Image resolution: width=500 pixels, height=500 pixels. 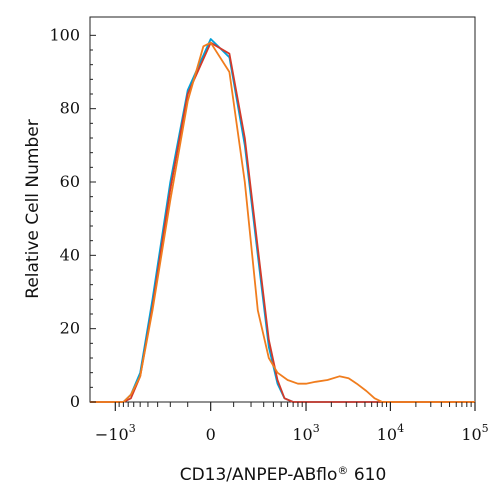 I want to click on x-tick-label: 10⁵, so click(x=474, y=433).